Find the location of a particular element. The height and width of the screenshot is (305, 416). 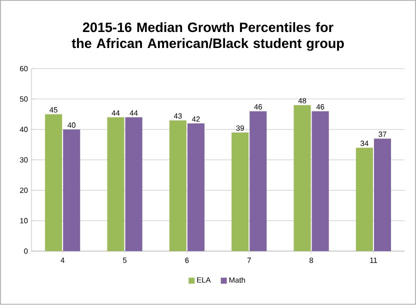

chart-title: 2015-16 Median Growth Percentiles for the African American/Black student group is located at coordinates (208, 36).